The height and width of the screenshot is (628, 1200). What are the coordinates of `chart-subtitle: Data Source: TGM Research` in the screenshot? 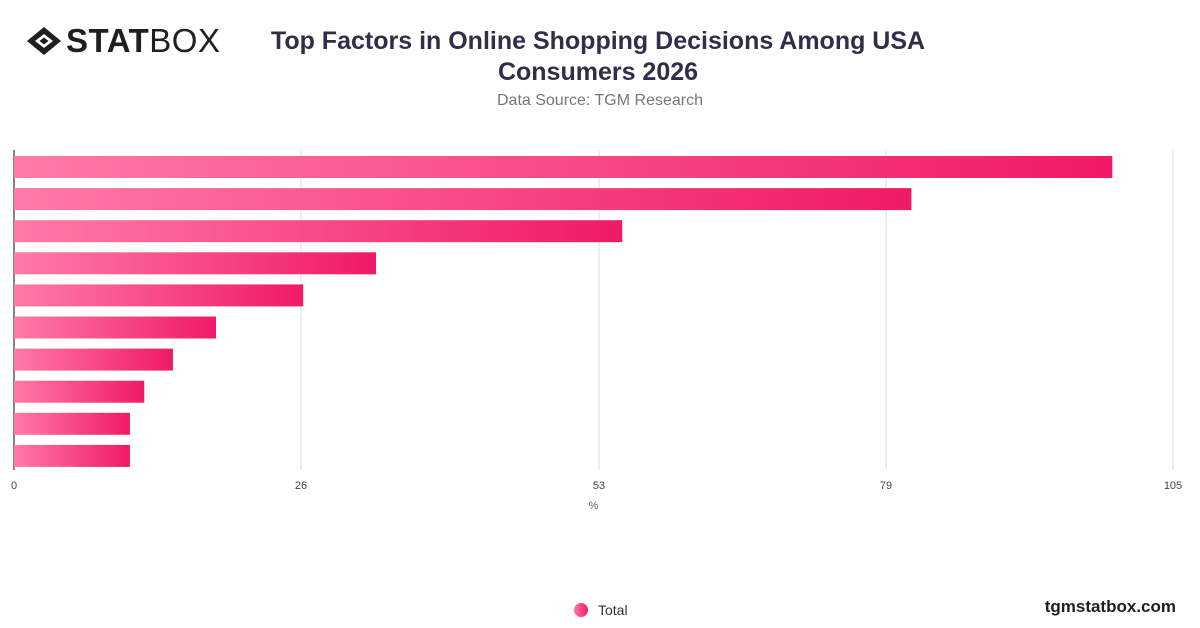 It's located at (599, 100).